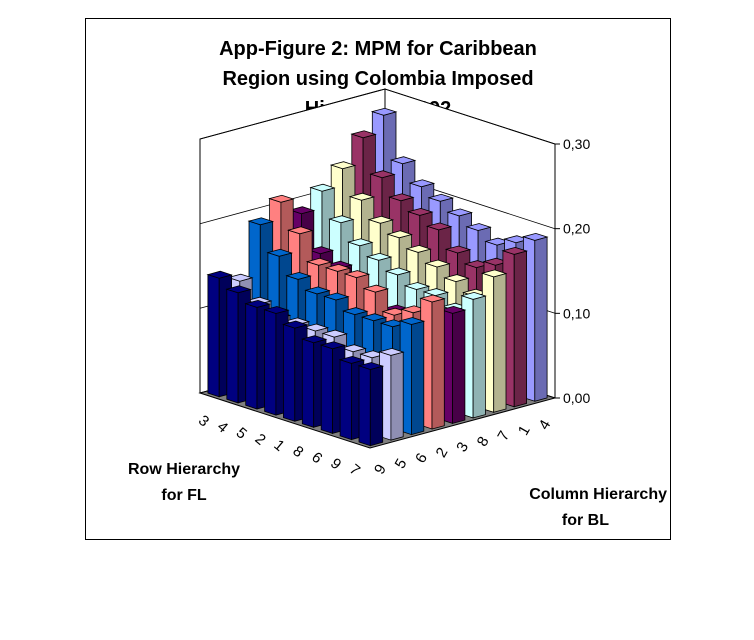  What do you see at coordinates (483, 442) in the screenshot?
I see `column-category-label: 8` at bounding box center [483, 442].